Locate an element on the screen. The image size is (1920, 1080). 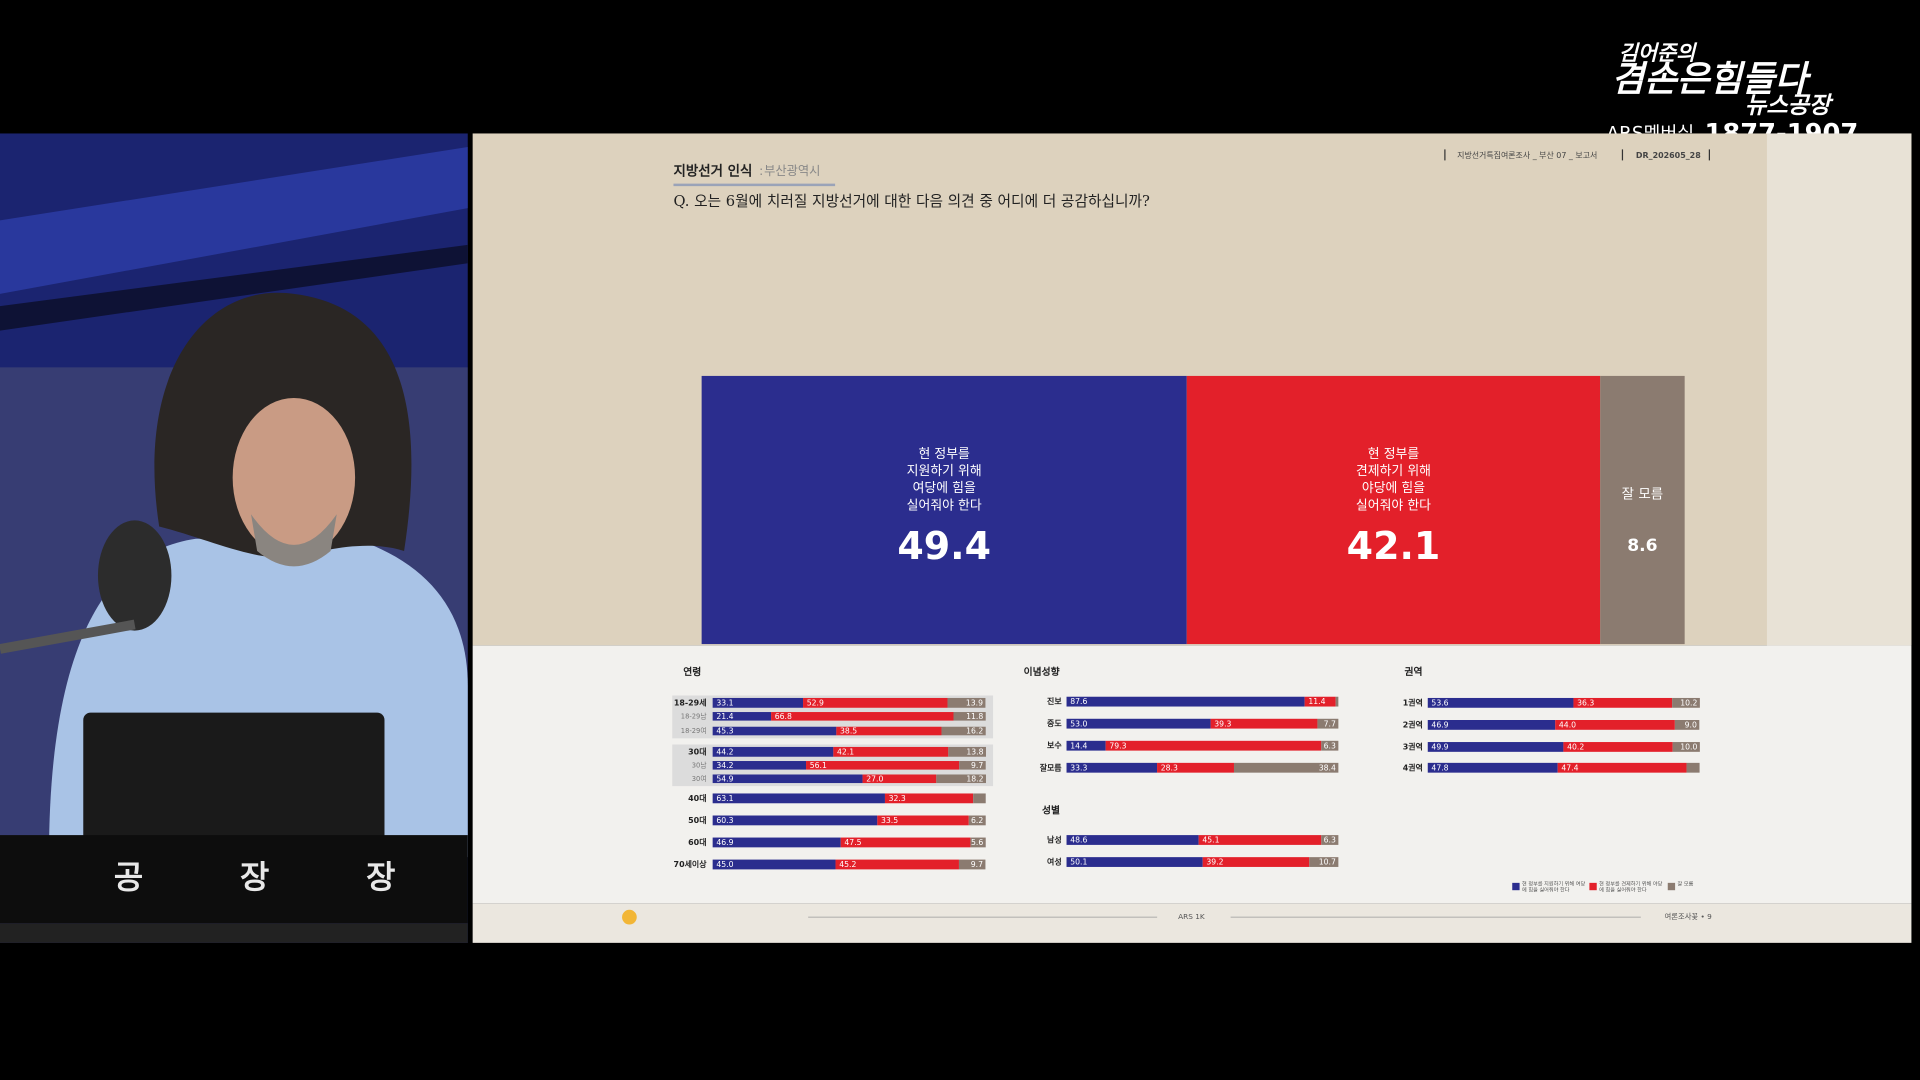
legend-label-box: 현 정부를 견제하기 위해 야당에 힘을 실어줘야 한다 is located at coordinates (1631, 886).